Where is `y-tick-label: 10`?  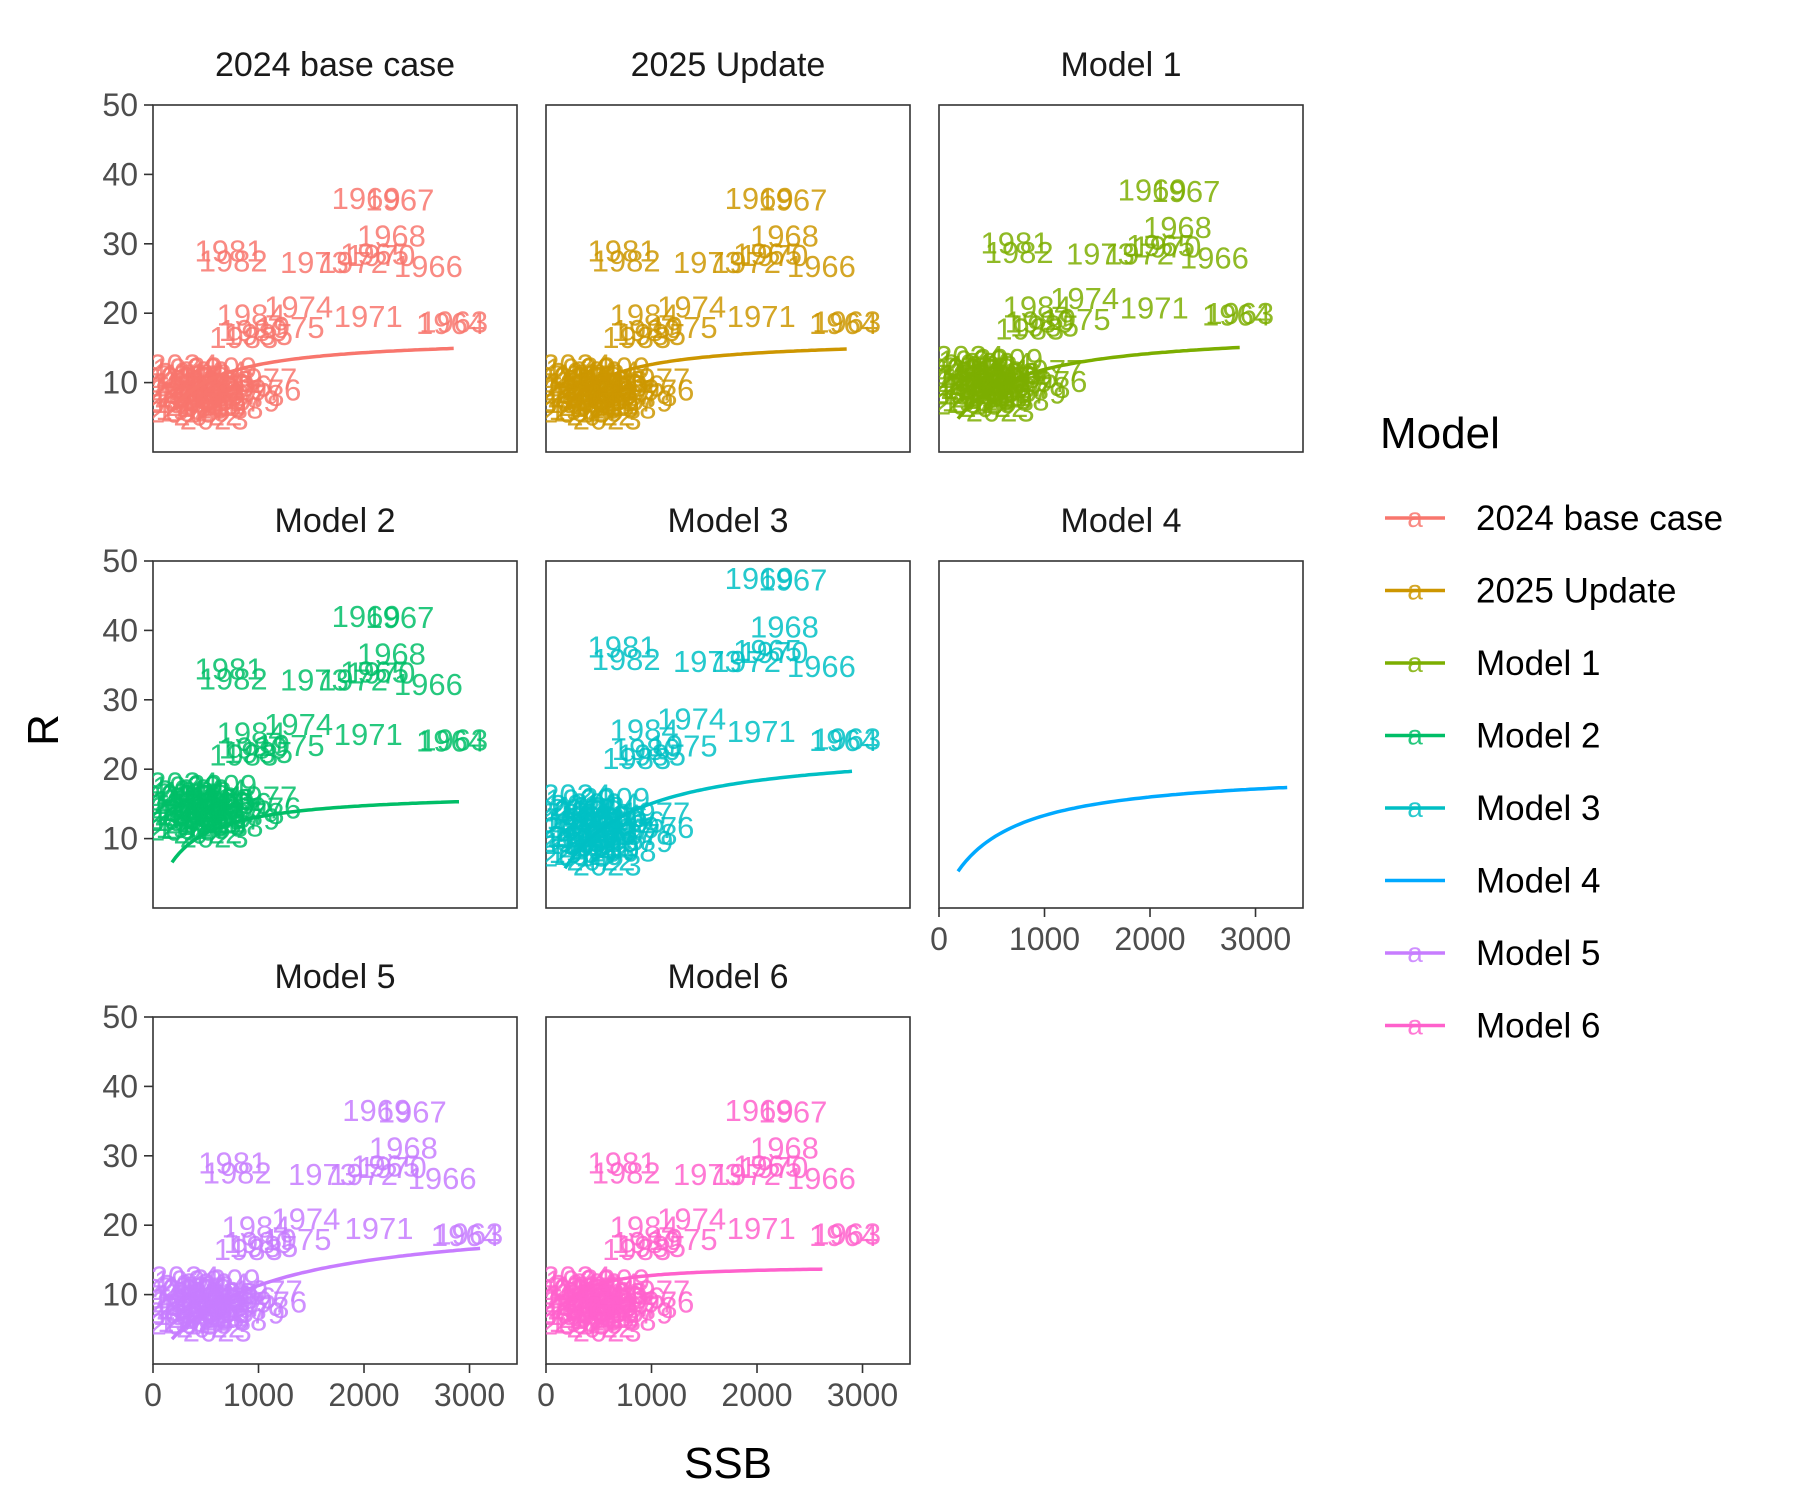
y-tick-label: 10 is located at coordinates (120, 383).